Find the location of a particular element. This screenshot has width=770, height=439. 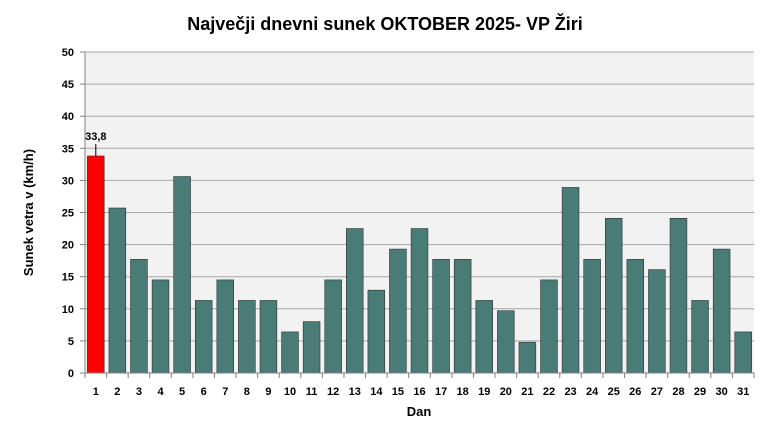

x-tick-label: 11 is located at coordinates (312, 392).